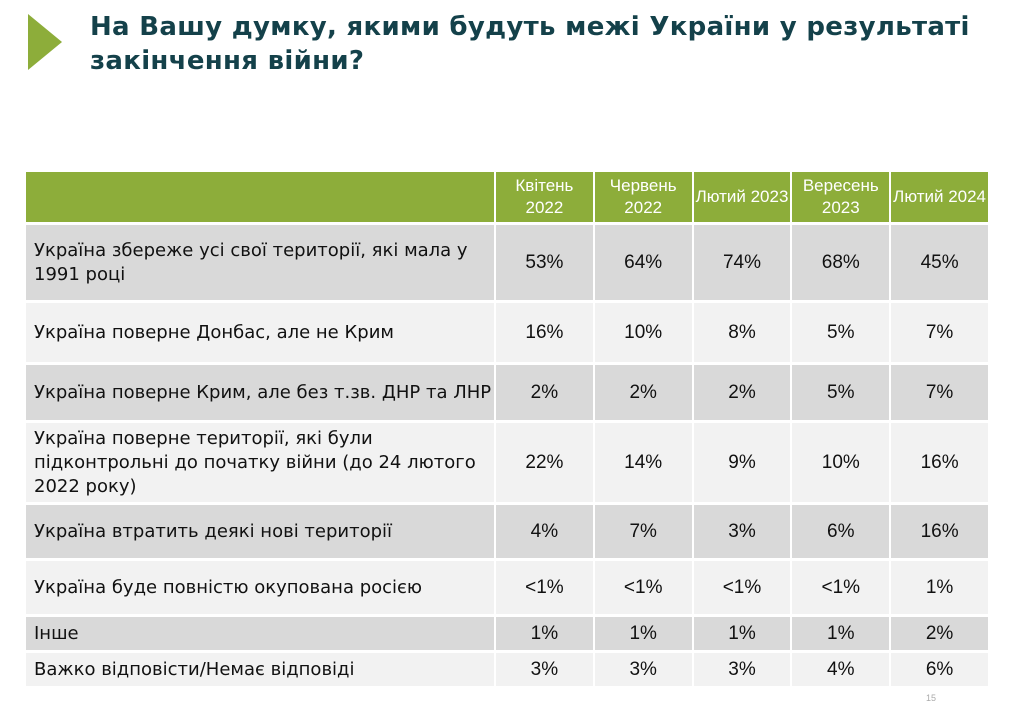 The width and height of the screenshot is (1014, 703). Describe the element at coordinates (260, 586) in the screenshot. I see `row-label: Україна буде повністю окупована росією` at that location.